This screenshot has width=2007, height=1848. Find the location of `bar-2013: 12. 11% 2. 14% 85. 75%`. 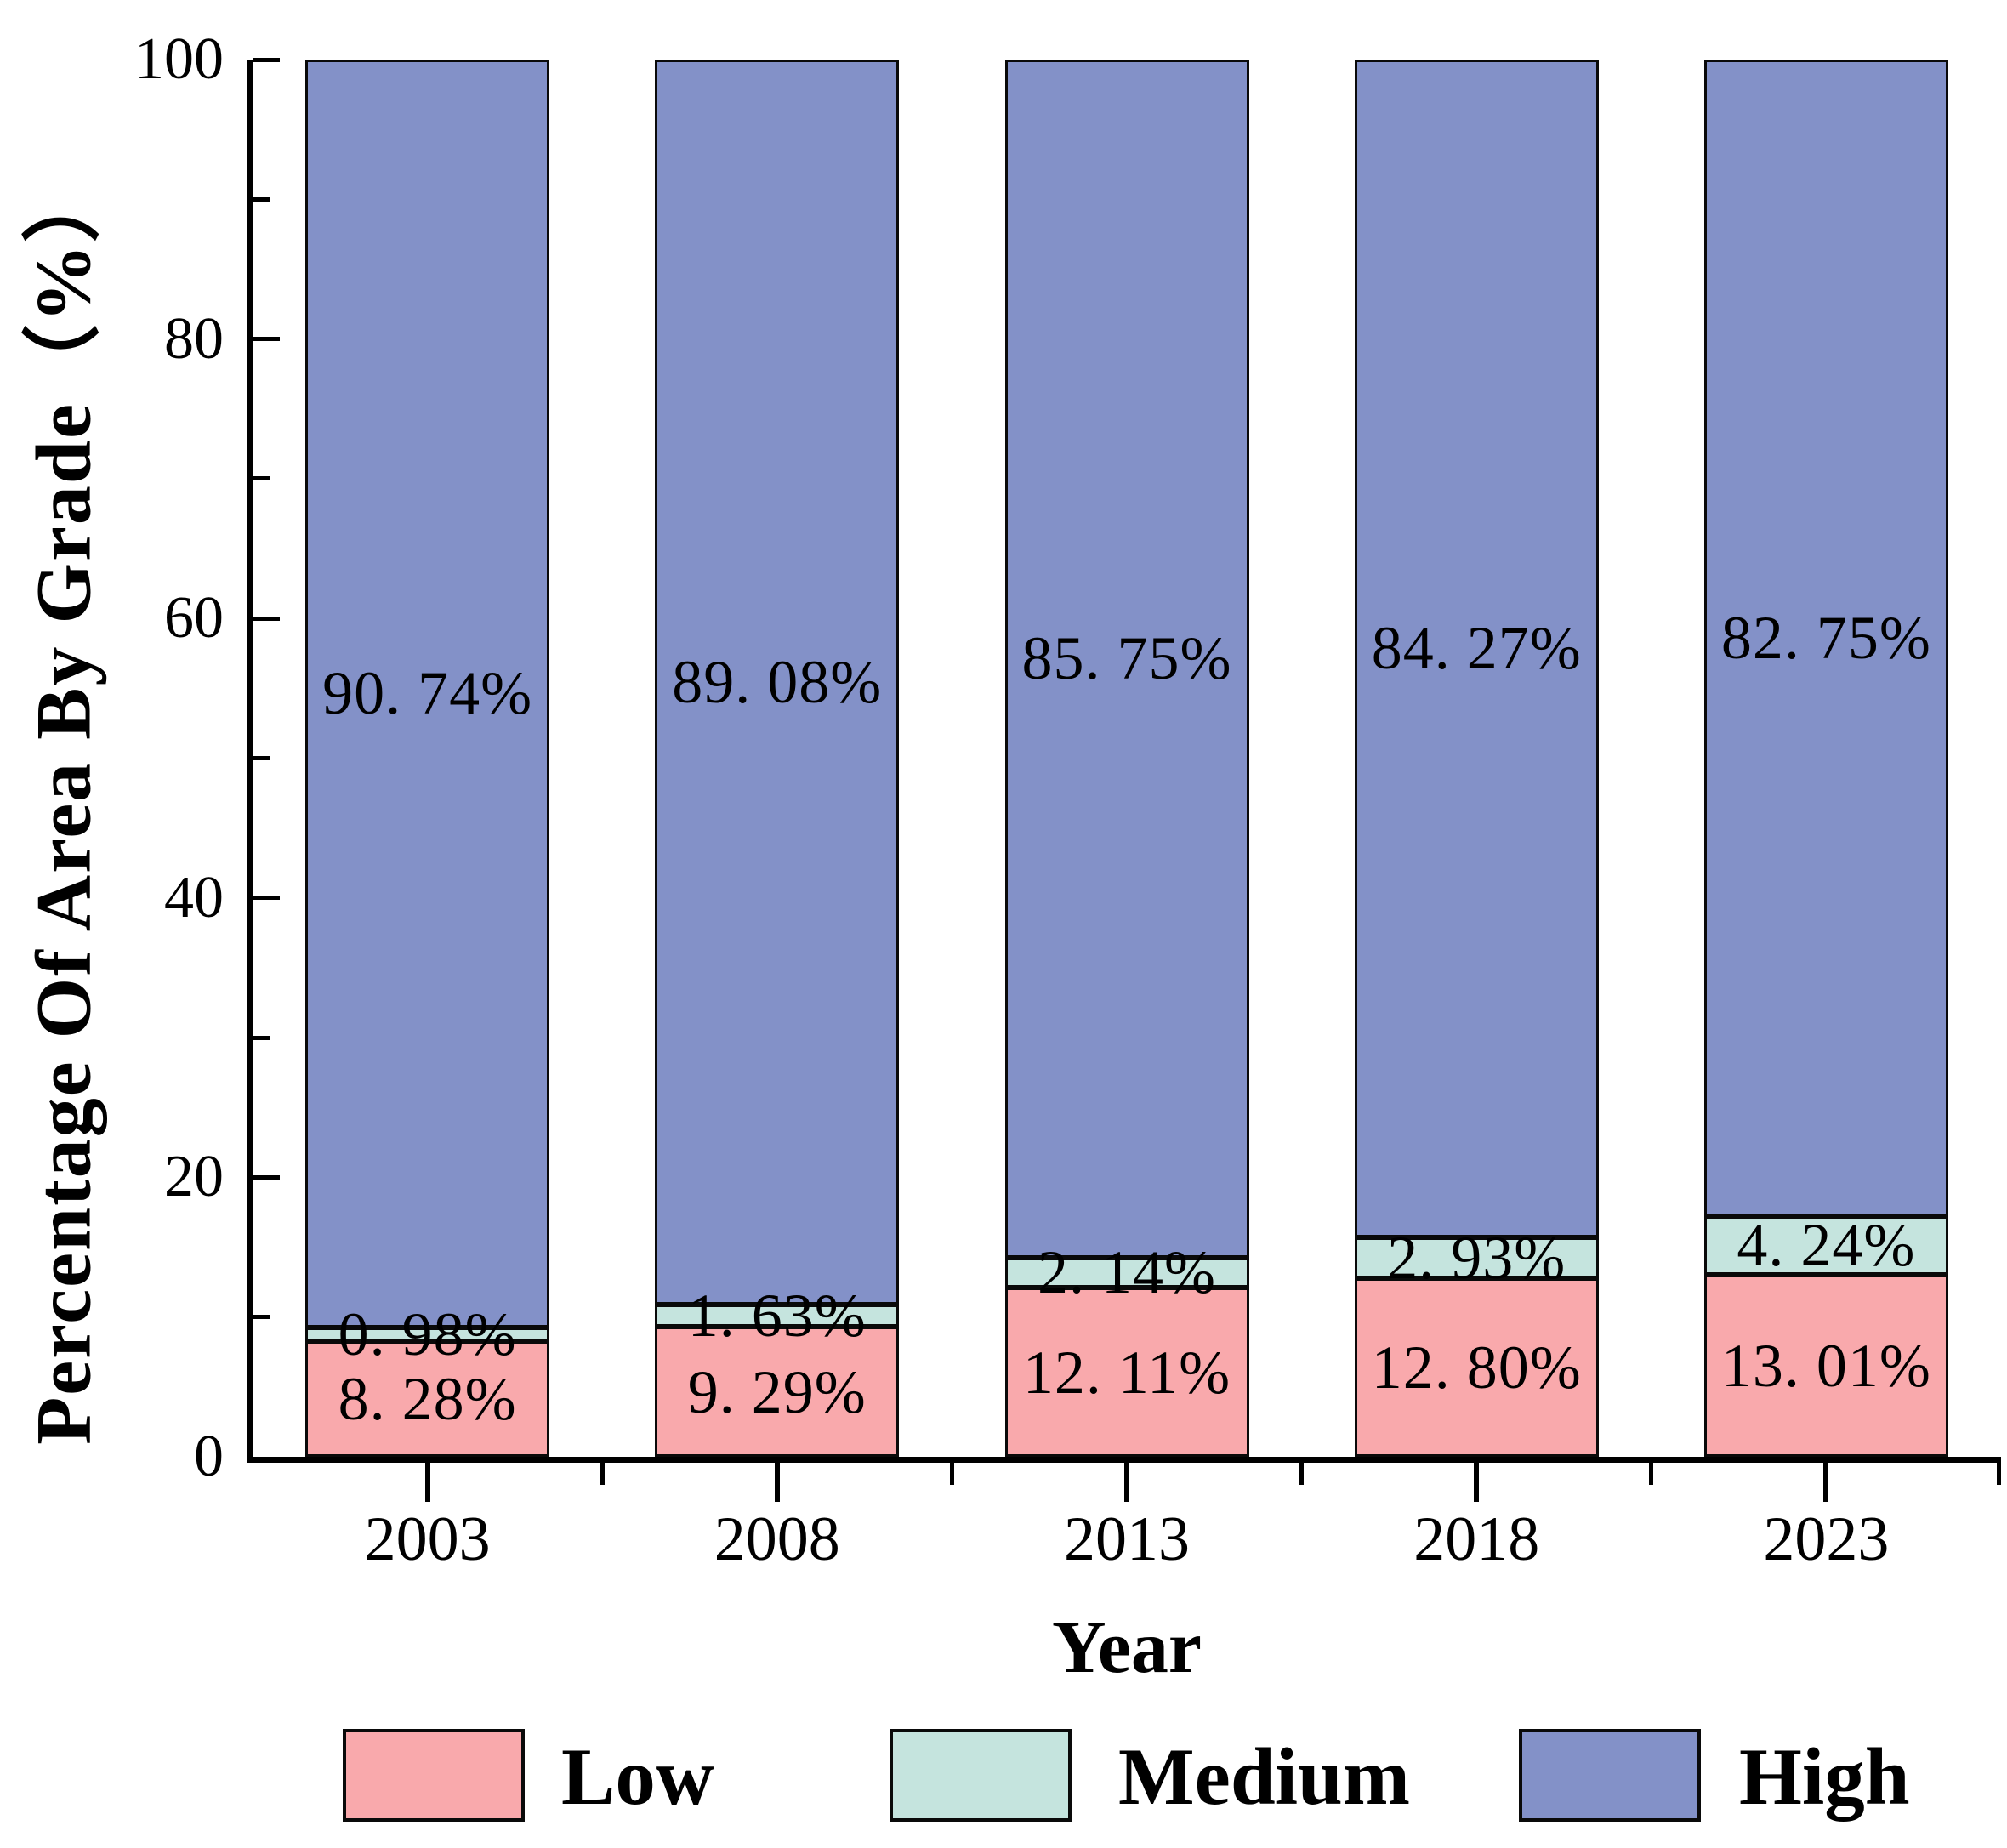

bar-2013: 12. 11% 2. 14% 85. 75% is located at coordinates (1126, 758).